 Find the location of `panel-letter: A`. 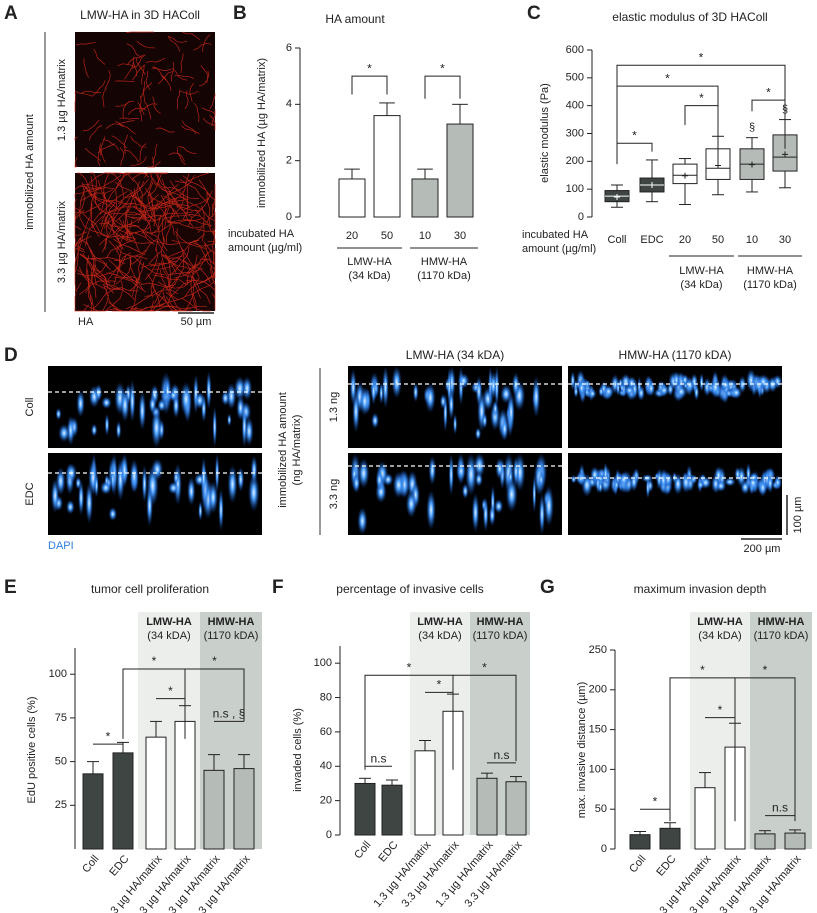

panel-letter: A is located at coordinates (11, 13).